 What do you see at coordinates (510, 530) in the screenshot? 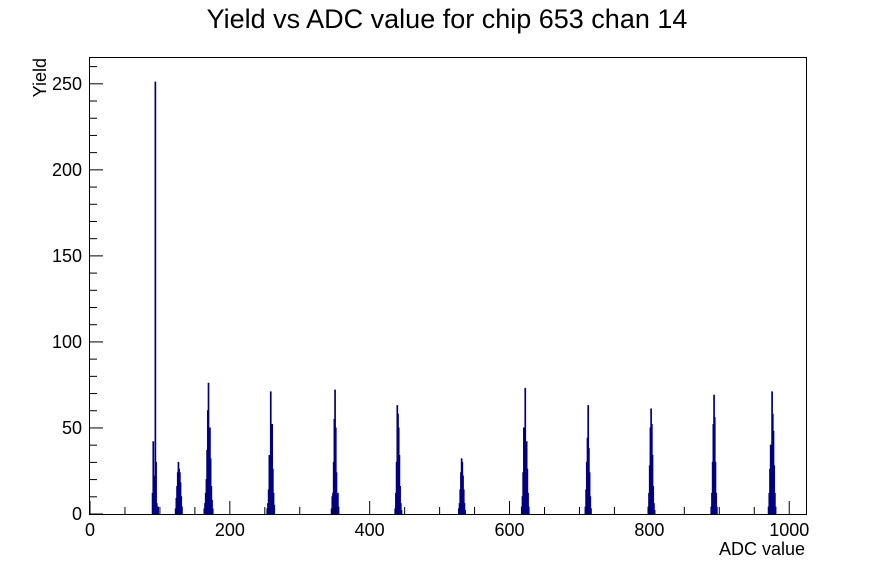
I see `x-tick-label: 600` at bounding box center [510, 530].